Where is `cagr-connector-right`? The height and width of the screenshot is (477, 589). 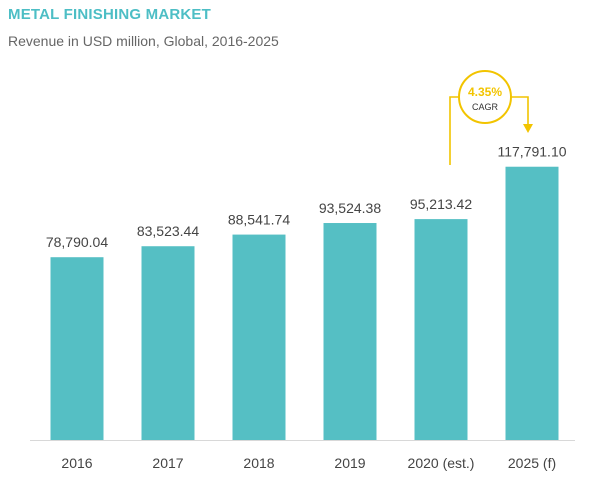
cagr-connector-right is located at coordinates (520, 111).